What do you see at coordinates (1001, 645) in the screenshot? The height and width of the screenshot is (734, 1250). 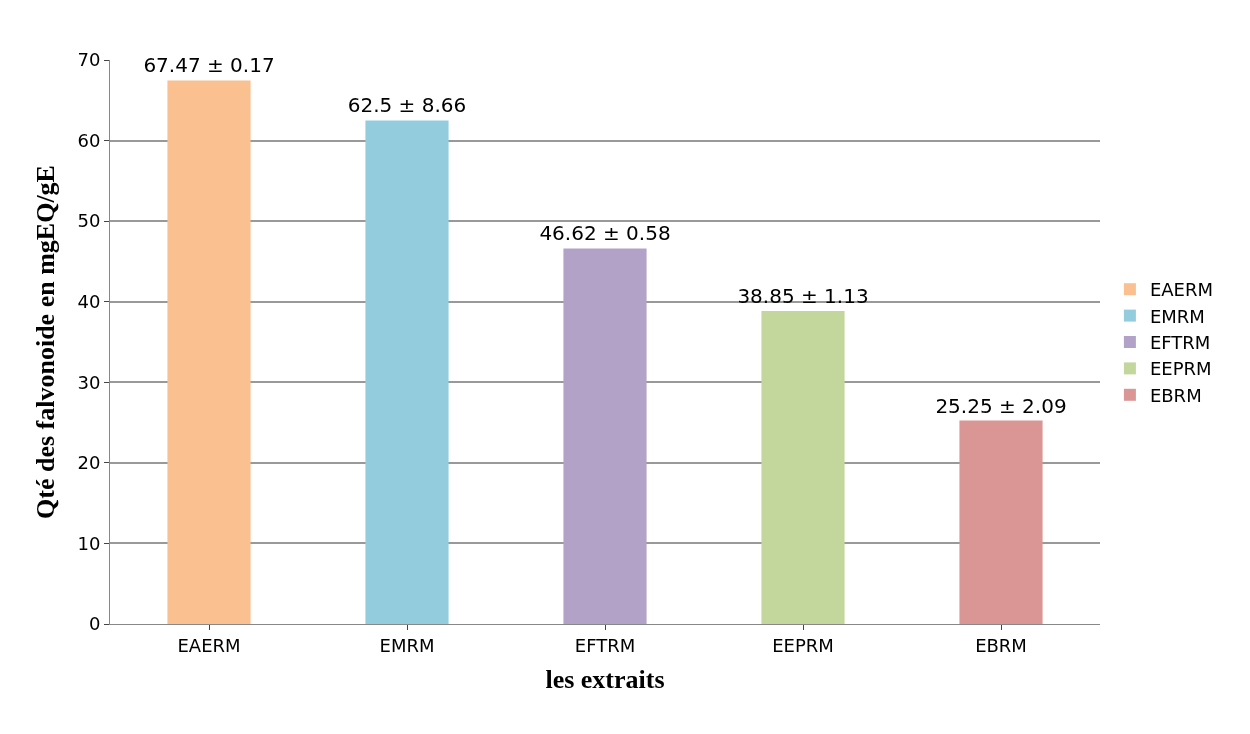 I see `x-tick-label: EBRM` at bounding box center [1001, 645].